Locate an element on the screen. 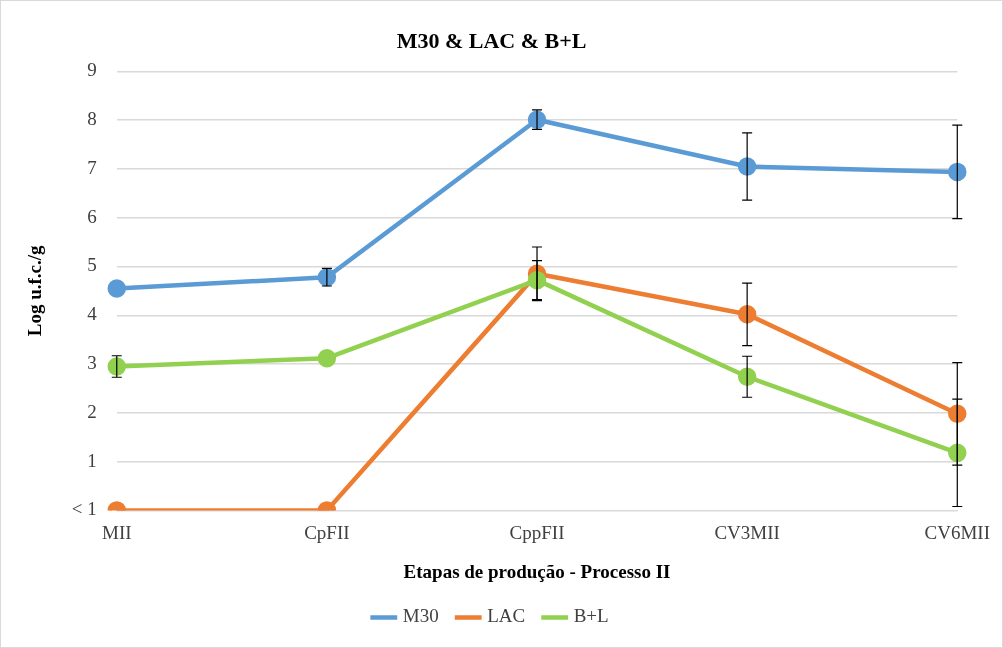 Image resolution: width=1003 pixels, height=648 pixels. x-tick-label: CV6MII is located at coordinates (957, 532).